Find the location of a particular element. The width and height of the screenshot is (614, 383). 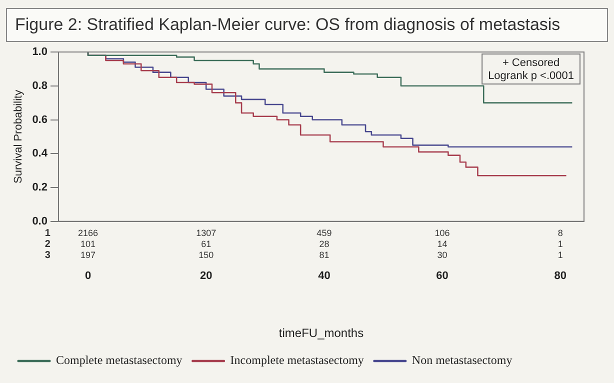

text: 2166 is located at coordinates (88, 233).